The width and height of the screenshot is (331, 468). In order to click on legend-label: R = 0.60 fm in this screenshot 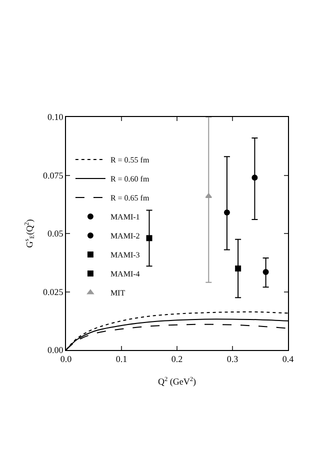, I will do `click(130, 179)`.